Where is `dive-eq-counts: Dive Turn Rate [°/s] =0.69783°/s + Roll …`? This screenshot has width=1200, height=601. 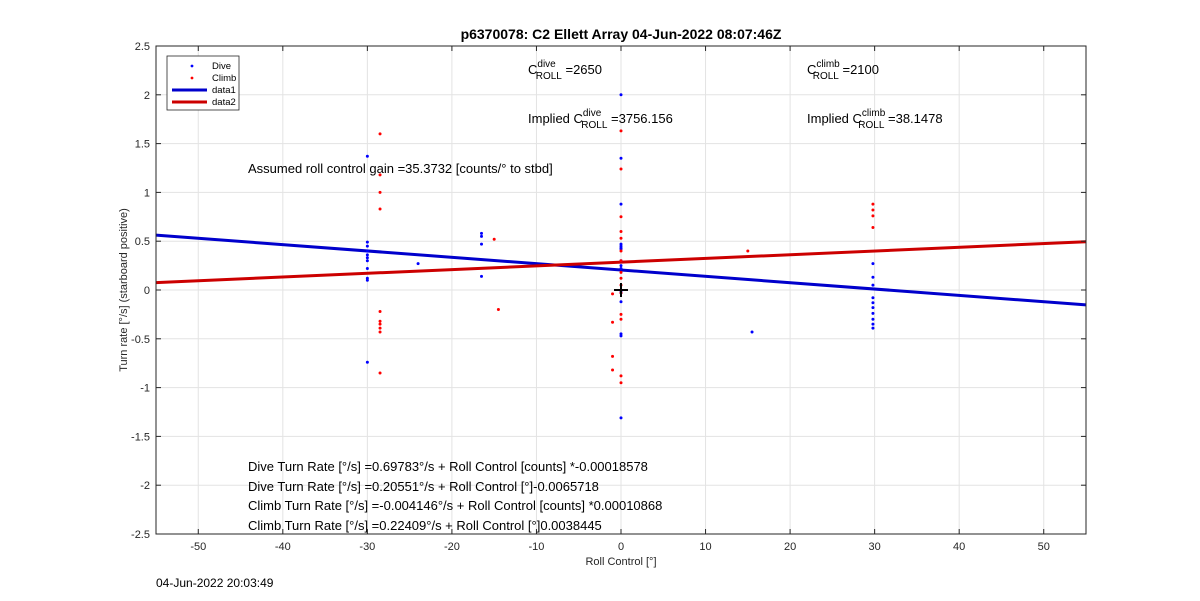 dive-eq-counts: Dive Turn Rate [°/s] =0.69783°/s + Roll … is located at coordinates (448, 466).